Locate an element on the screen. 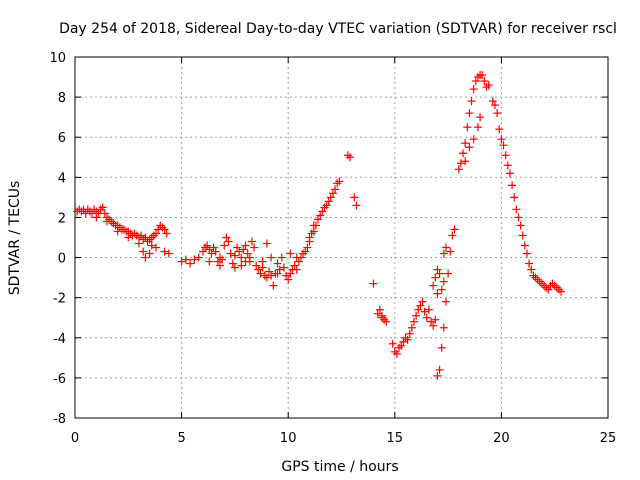 This screenshot has height=480, width=640. x-tick-label: 25 is located at coordinates (608, 438).